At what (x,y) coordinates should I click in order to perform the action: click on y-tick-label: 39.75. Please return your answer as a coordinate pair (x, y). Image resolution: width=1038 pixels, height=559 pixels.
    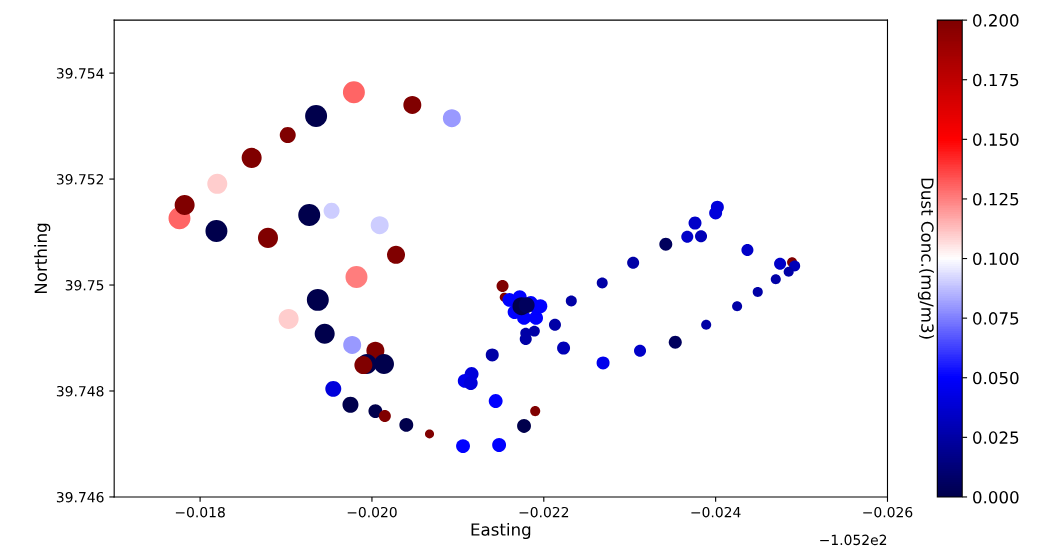
    Looking at the image, I should click on (84, 285).